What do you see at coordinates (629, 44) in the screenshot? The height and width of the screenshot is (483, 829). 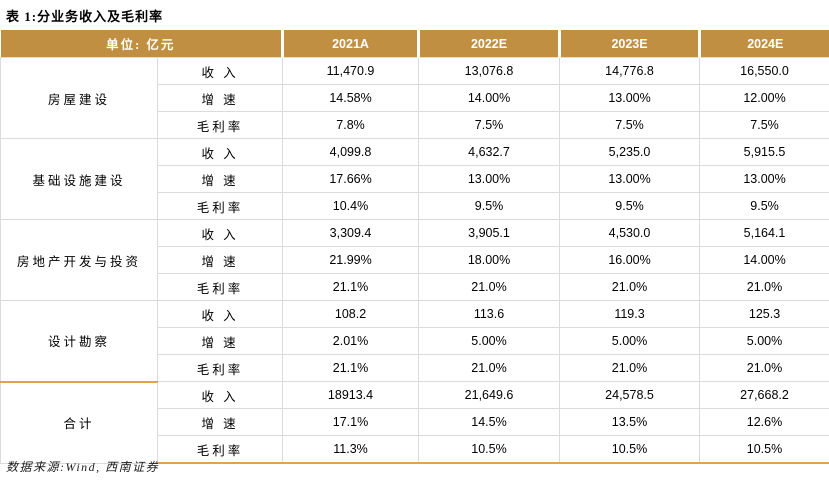 I see `column-header-2023E: 2023E` at bounding box center [629, 44].